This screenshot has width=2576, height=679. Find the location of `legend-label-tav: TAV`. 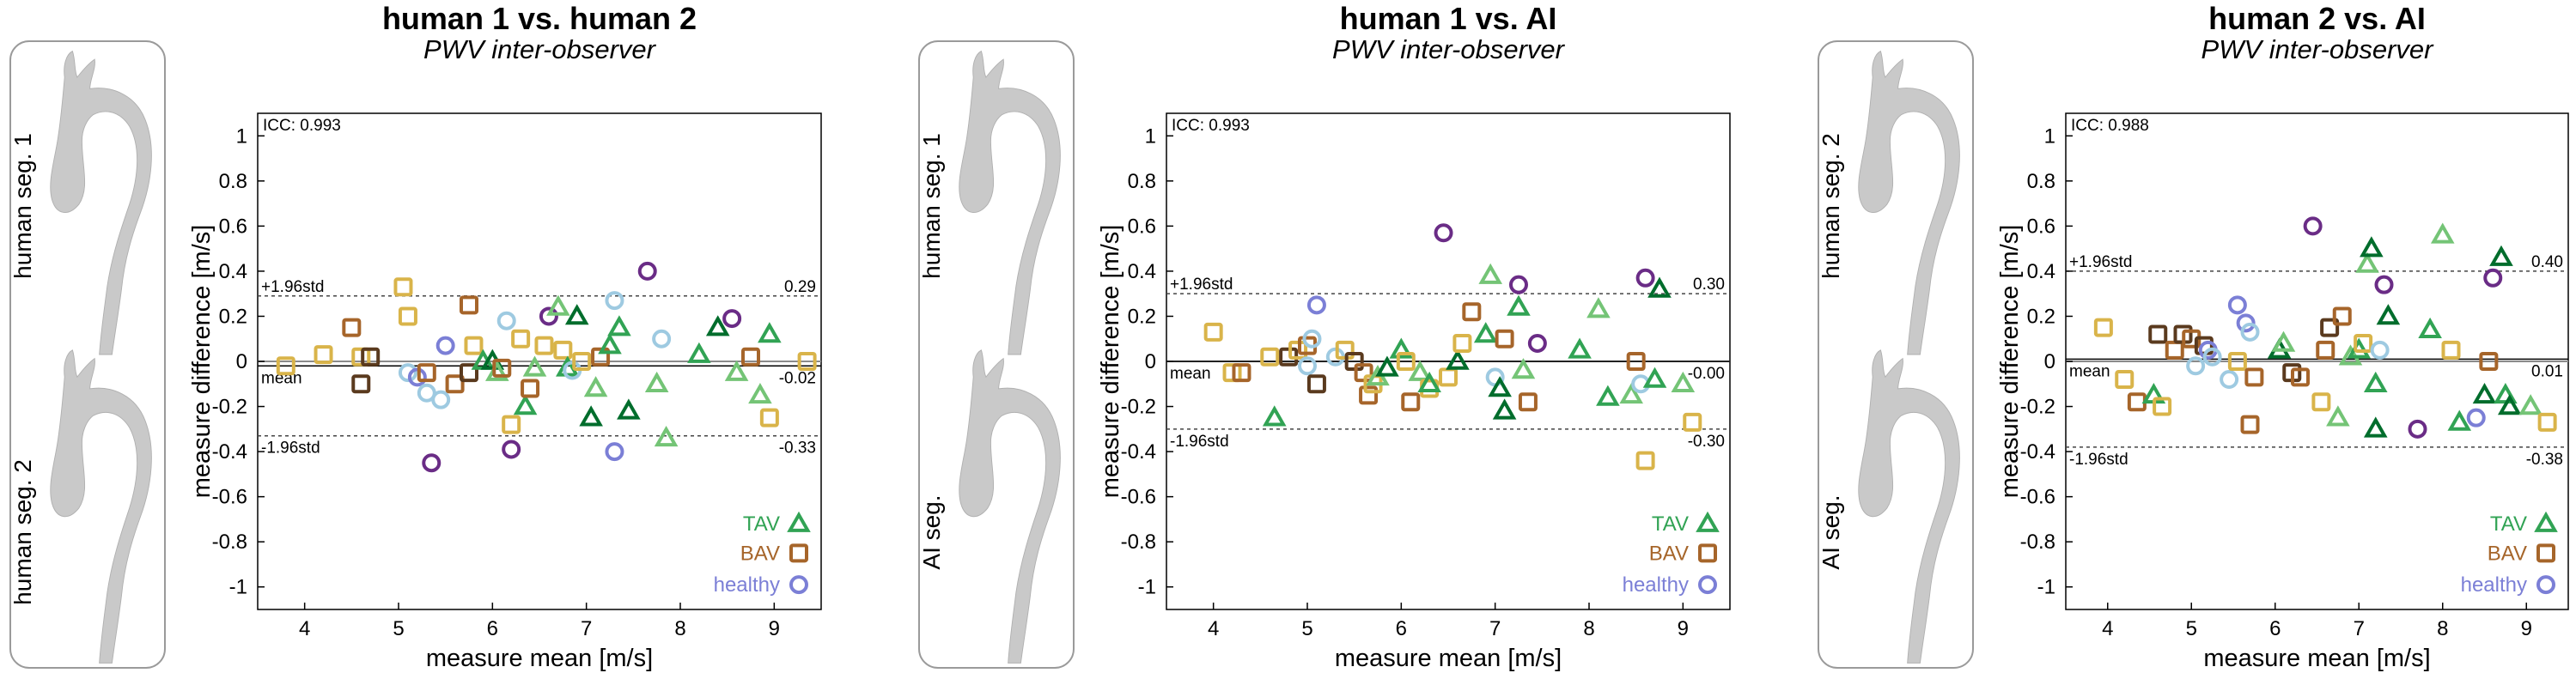

legend-label-tav: TAV is located at coordinates (2508, 524).